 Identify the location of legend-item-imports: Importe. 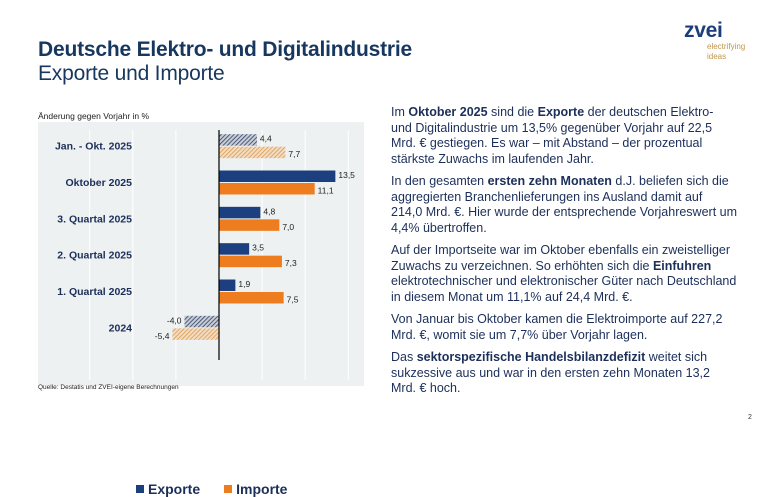
(255, 489).